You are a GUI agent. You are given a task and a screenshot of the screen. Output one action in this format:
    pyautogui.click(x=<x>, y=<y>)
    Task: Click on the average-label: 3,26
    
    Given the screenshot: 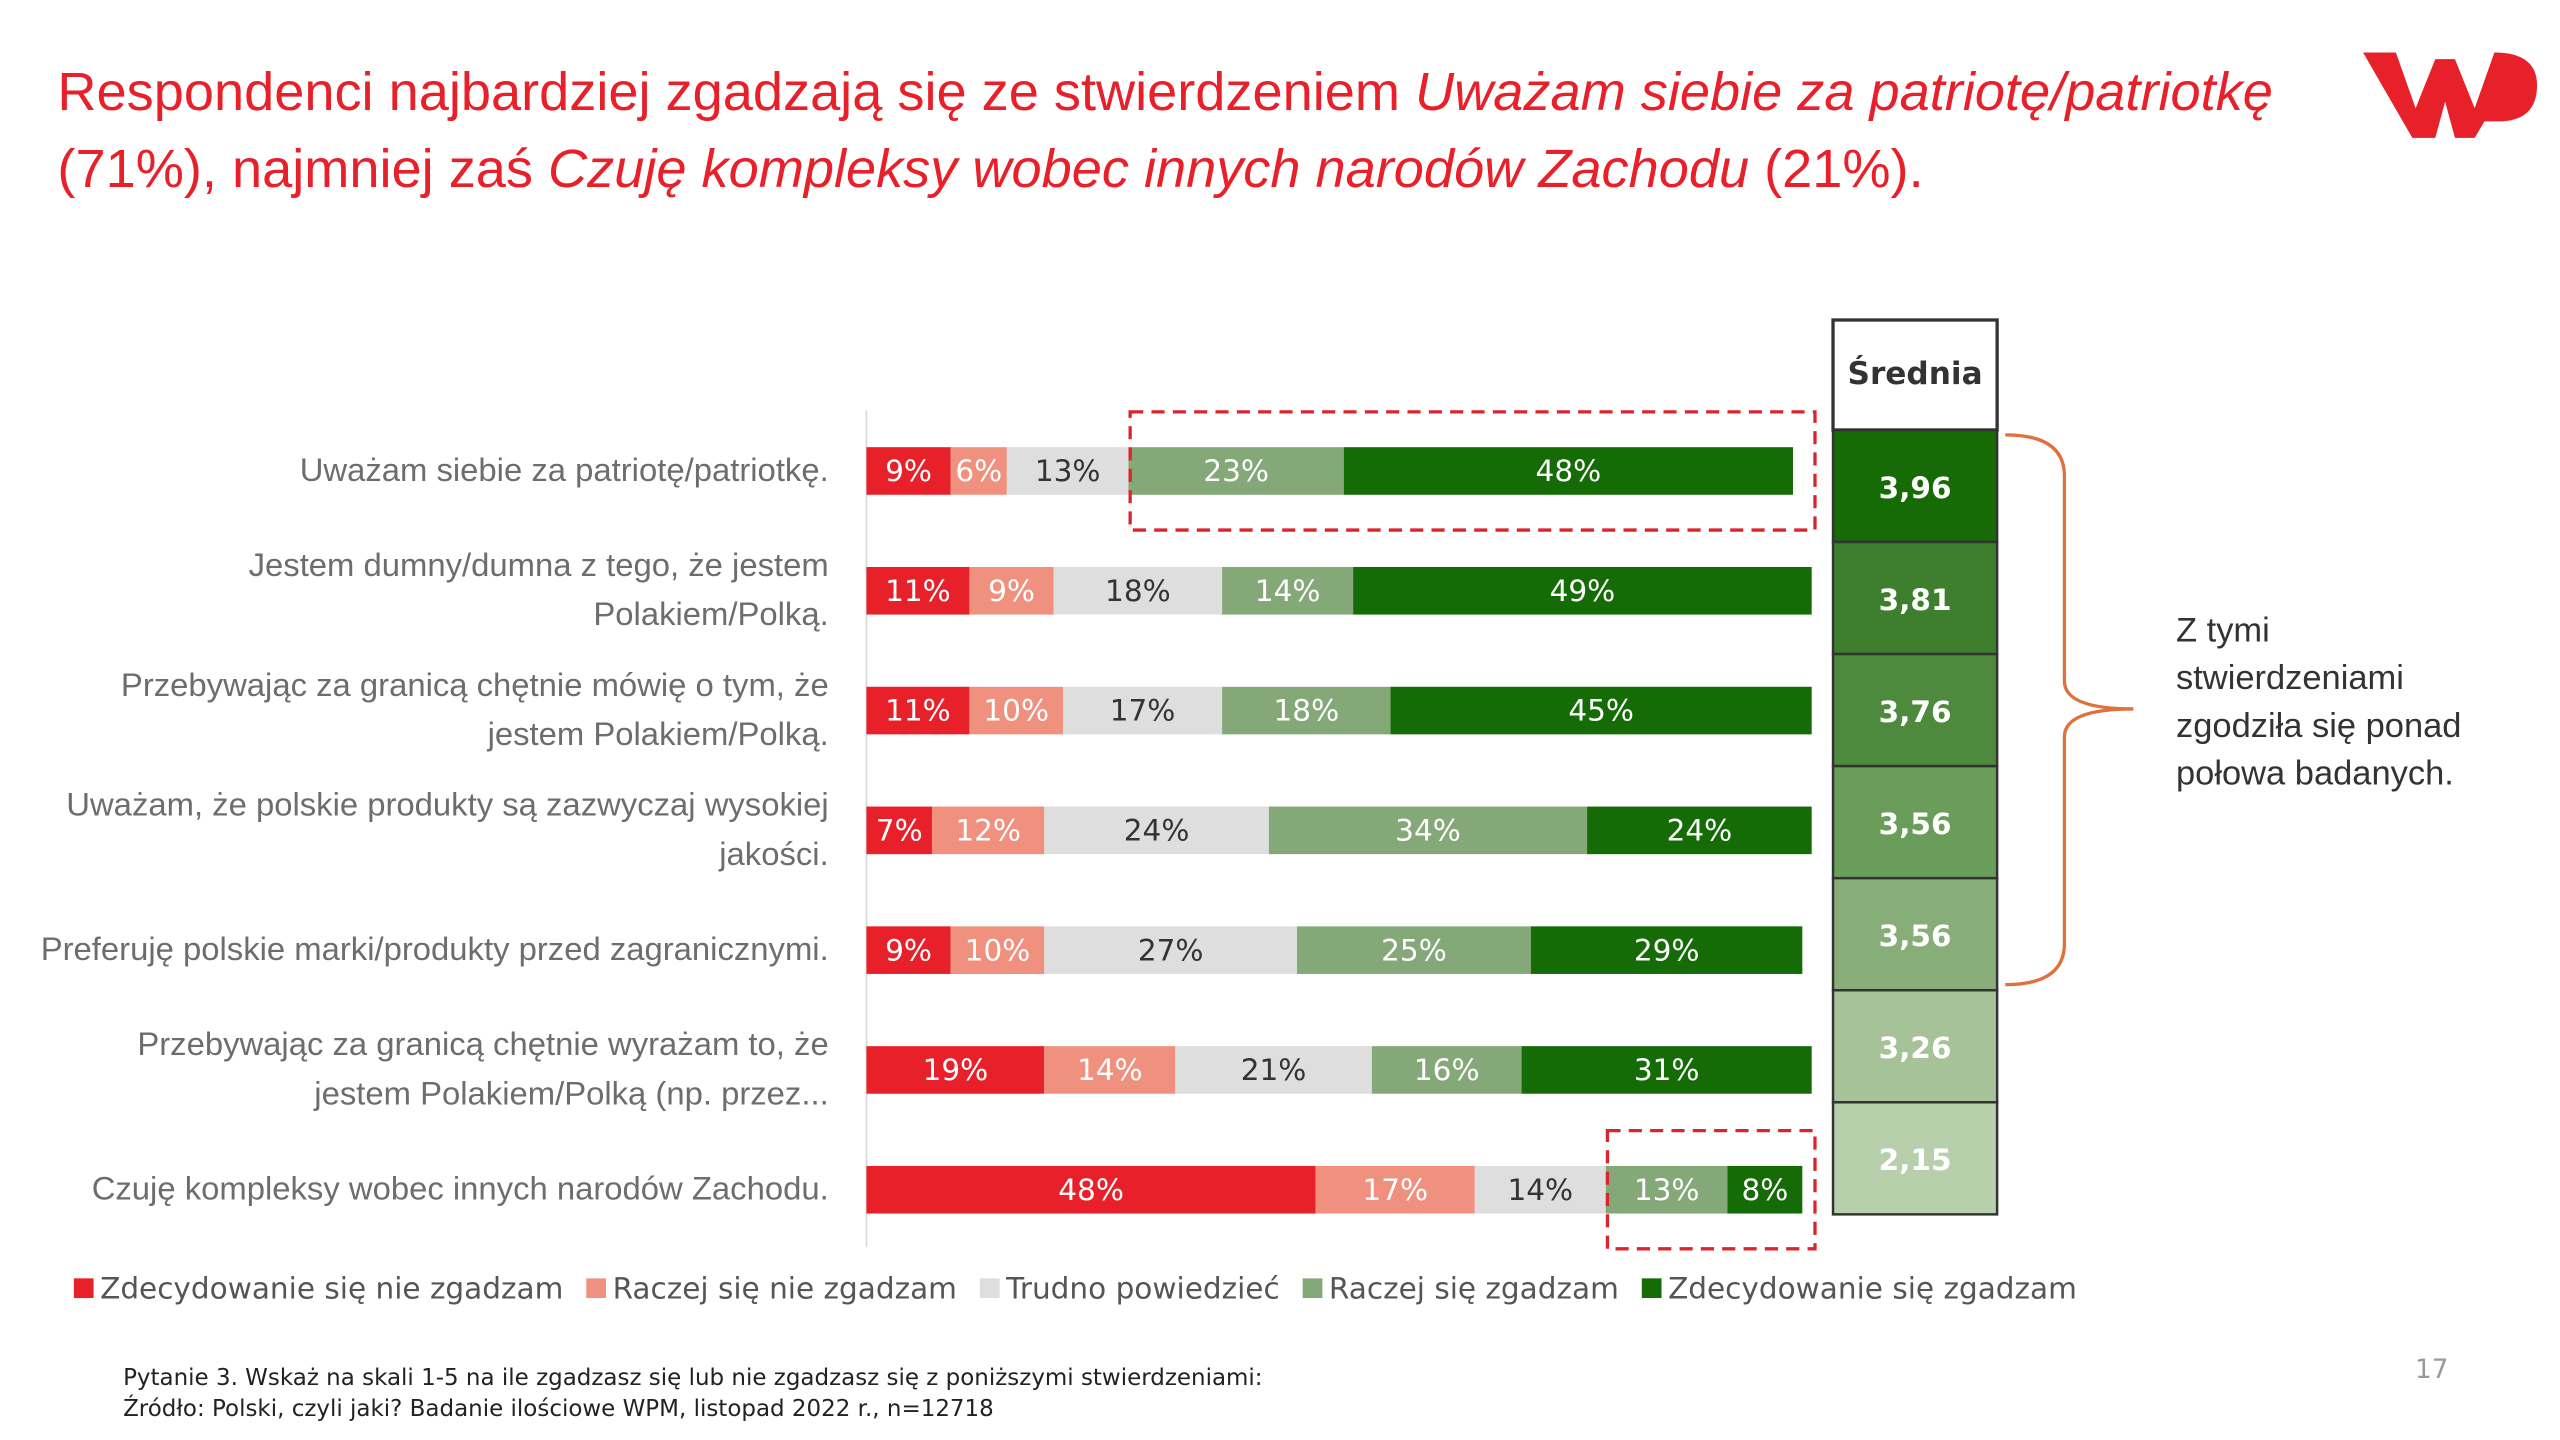 What is the action you would take?
    pyautogui.click(x=1915, y=1048)
    